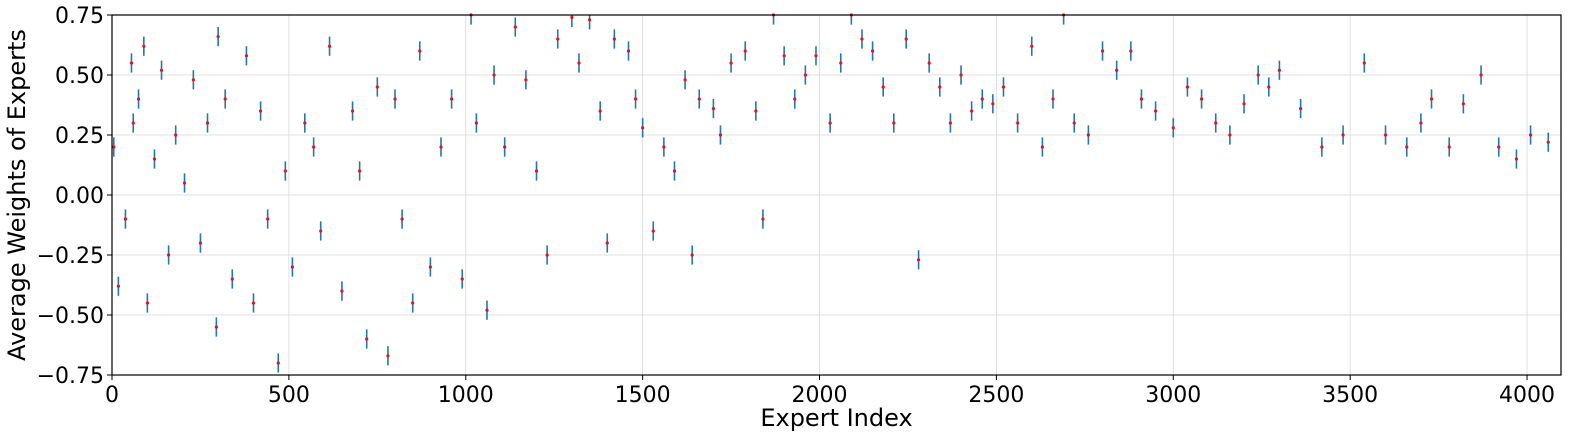 The image size is (1578, 440). I want to click on x-tick-label: 3000, so click(1173, 395).